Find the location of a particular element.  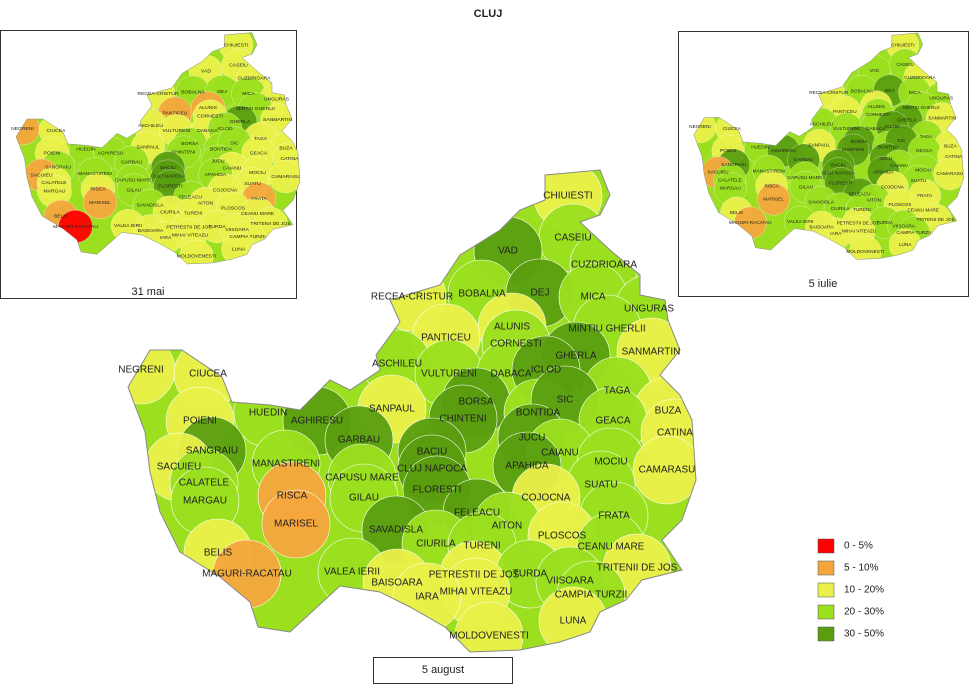

inset-frame is located at coordinates (823, 164).